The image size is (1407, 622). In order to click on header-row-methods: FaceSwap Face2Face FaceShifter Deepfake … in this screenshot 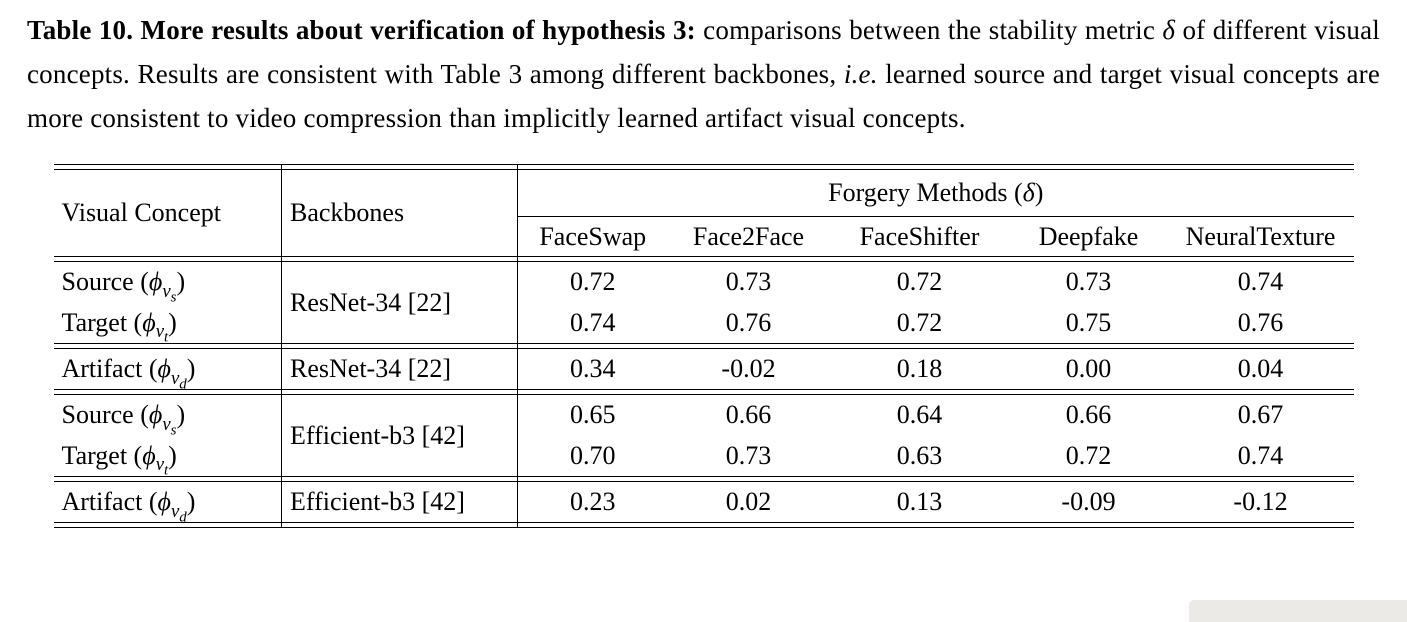, I will do `click(704, 237)`.